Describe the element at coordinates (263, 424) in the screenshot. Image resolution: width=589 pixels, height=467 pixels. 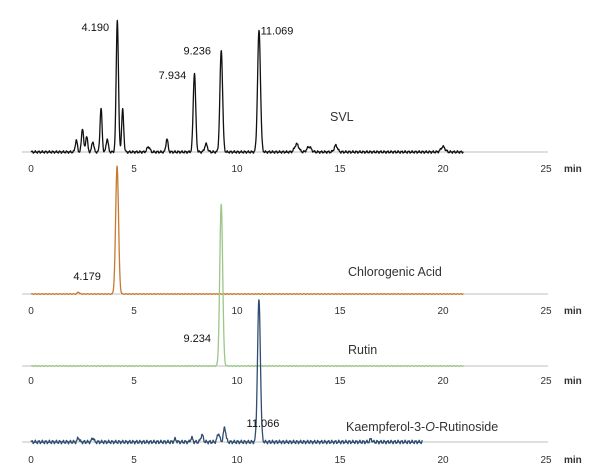
I see `peak-label: 11.066` at that location.